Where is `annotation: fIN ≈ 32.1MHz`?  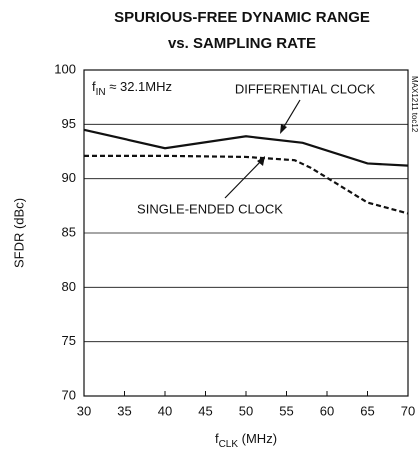
annotation: fIN ≈ 32.1MHz is located at coordinates (132, 88).